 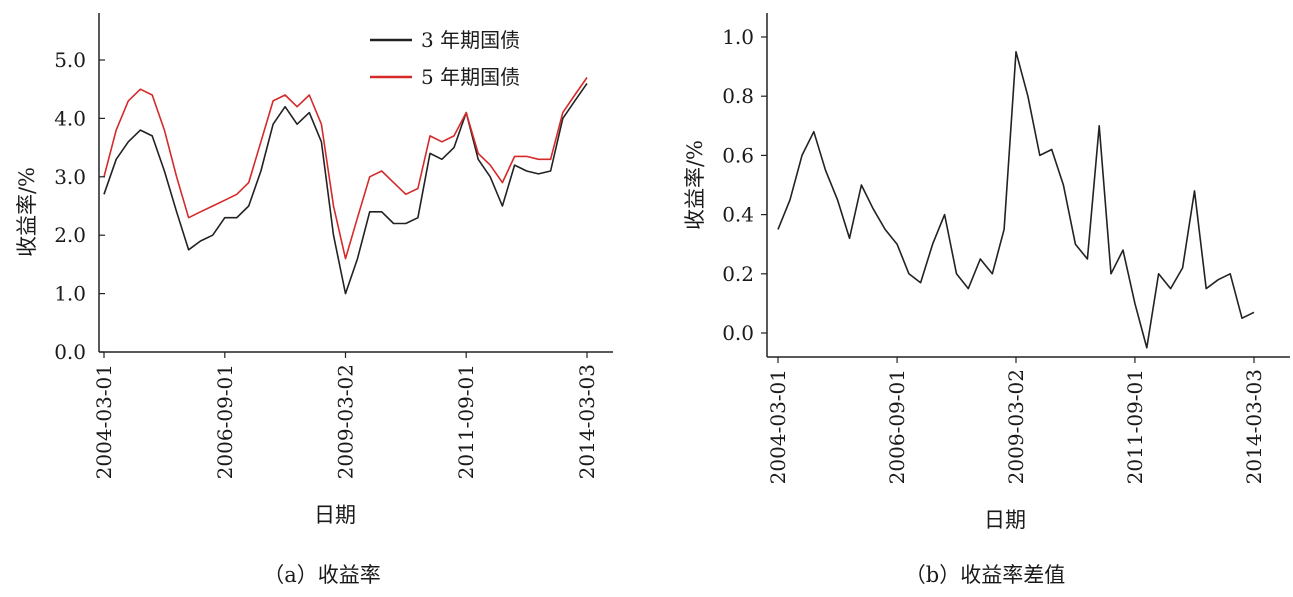 What do you see at coordinates (70, 118) in the screenshot?
I see `y-tick-label: 4.0` at bounding box center [70, 118].